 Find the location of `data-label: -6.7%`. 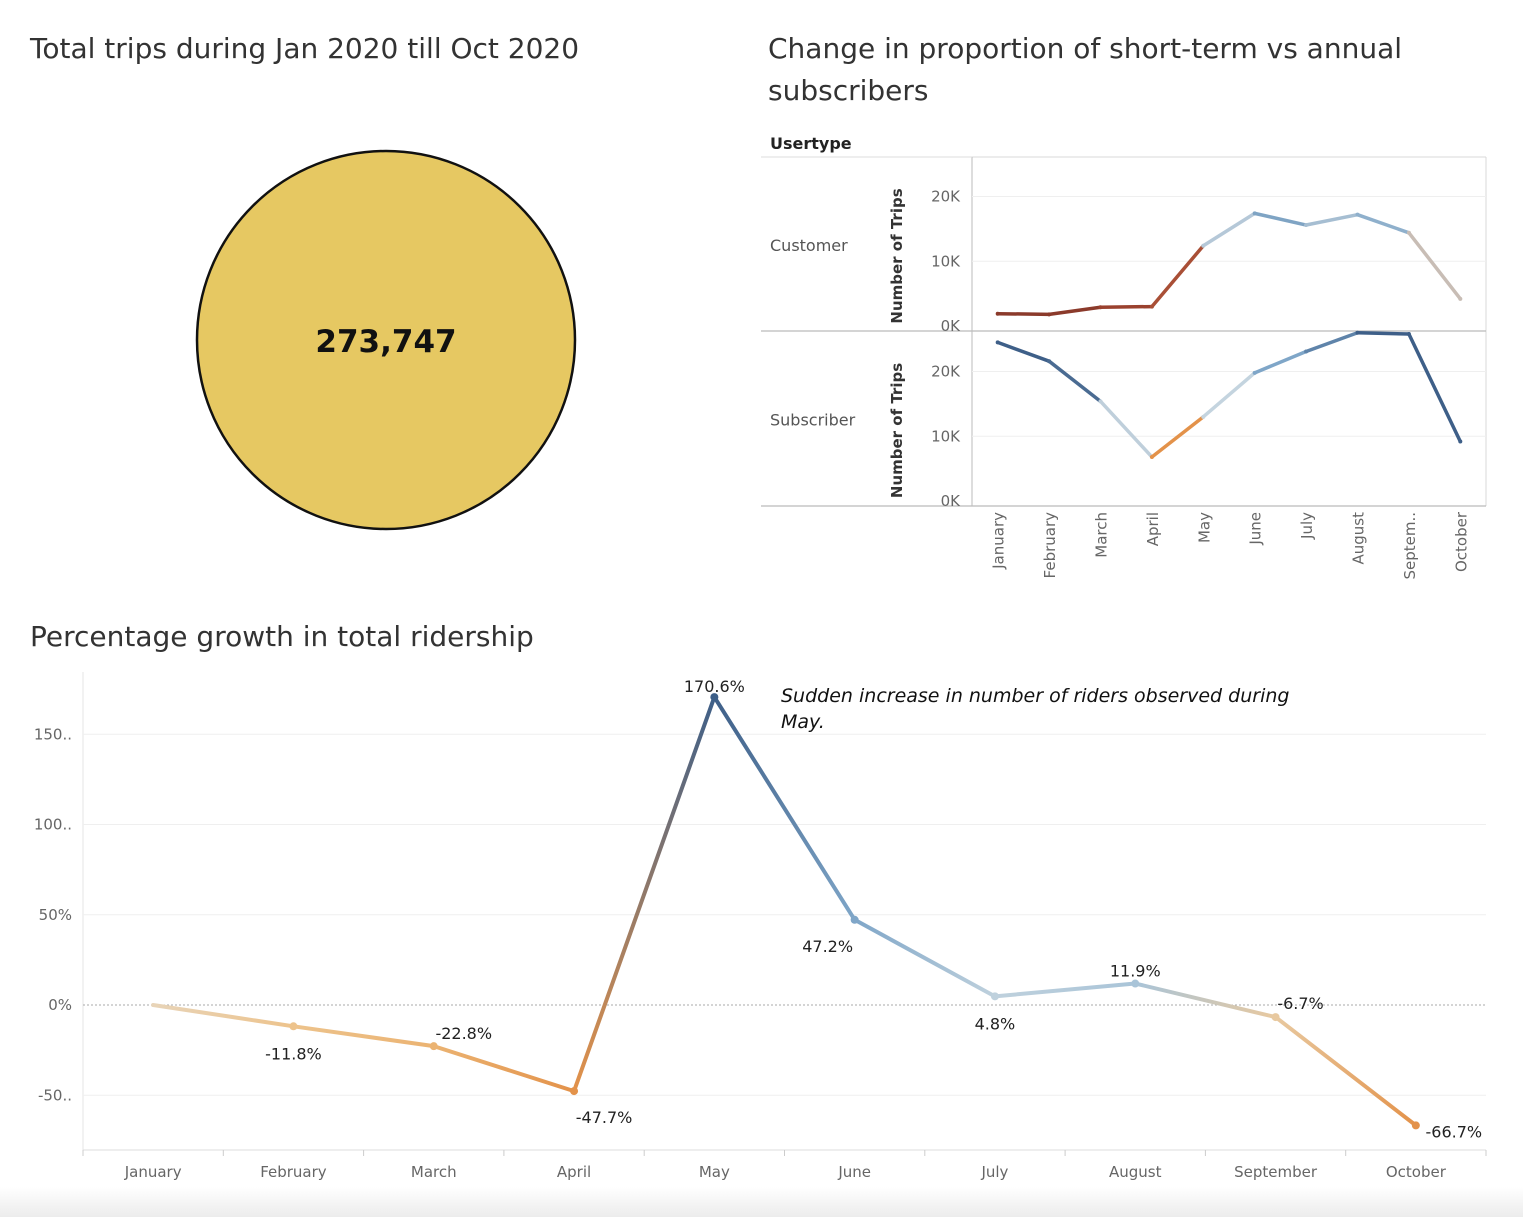

data-label: -6.7% is located at coordinates (1300, 1003).